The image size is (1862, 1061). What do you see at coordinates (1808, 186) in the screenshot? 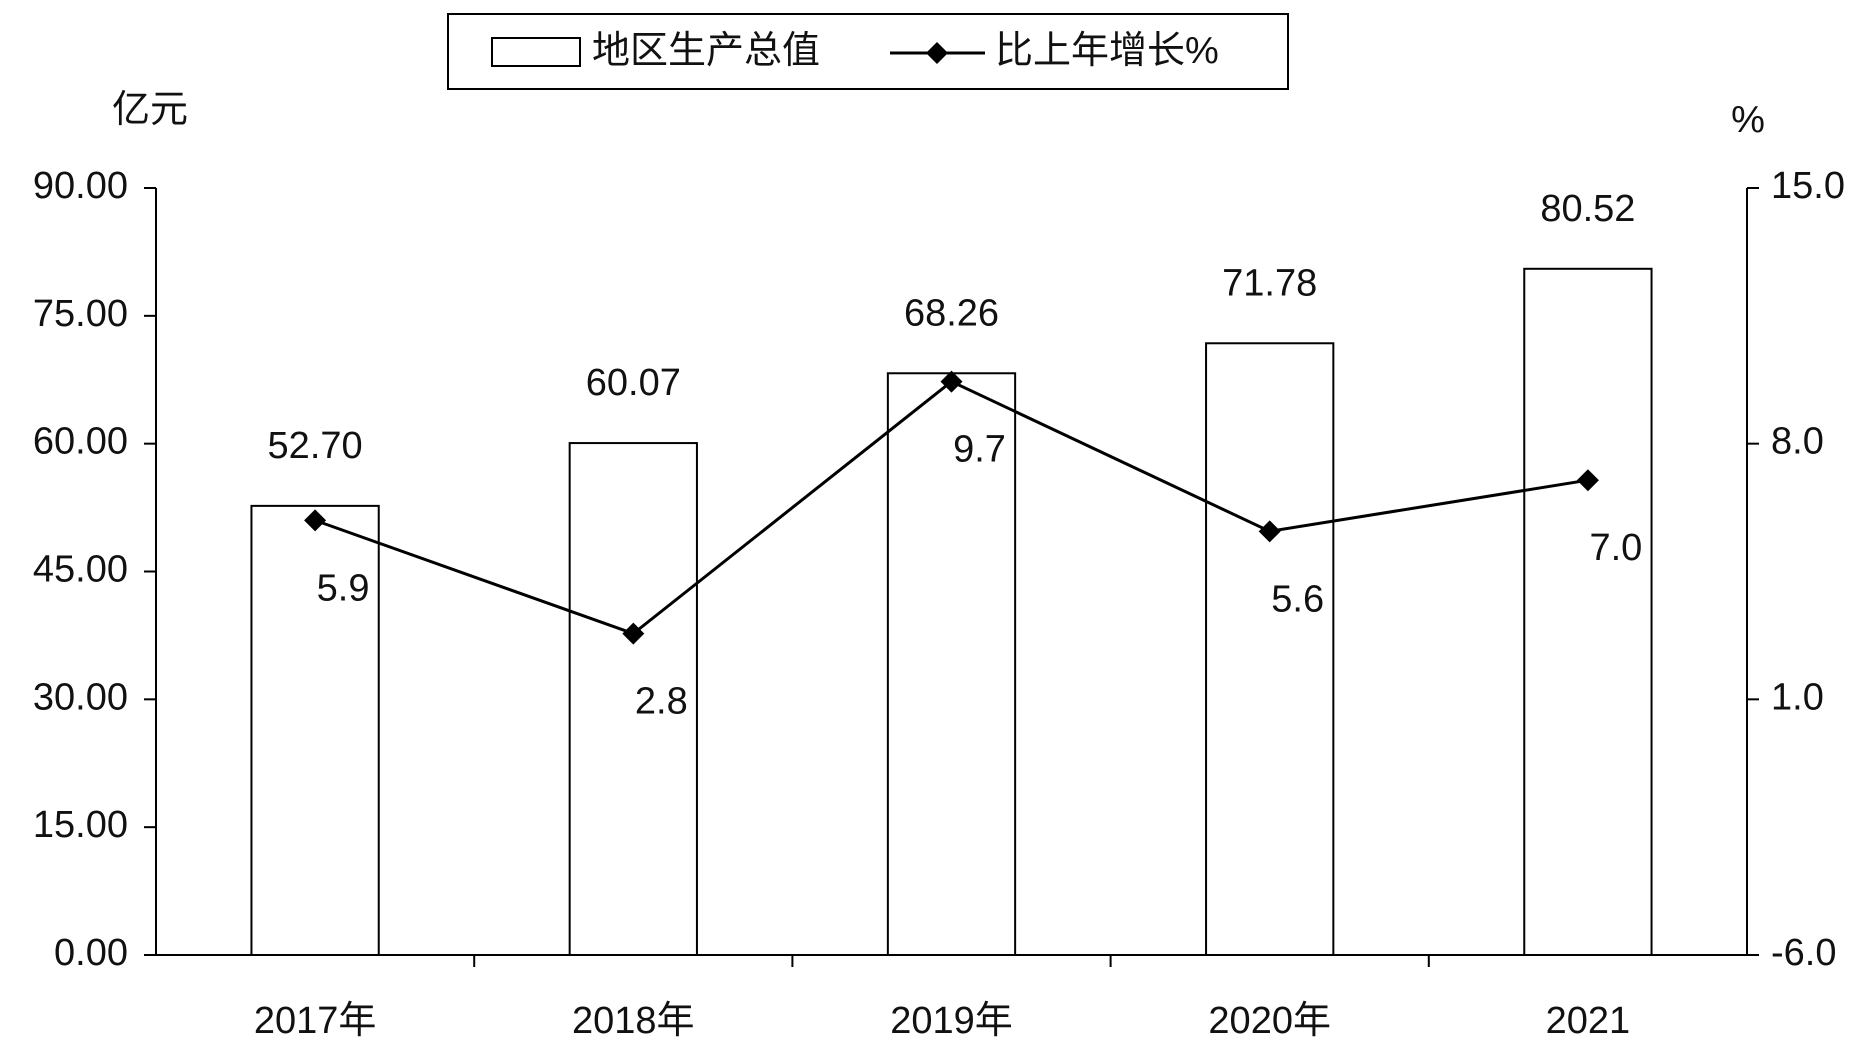
I see `y2-tick-label: 15.0` at bounding box center [1808, 186].